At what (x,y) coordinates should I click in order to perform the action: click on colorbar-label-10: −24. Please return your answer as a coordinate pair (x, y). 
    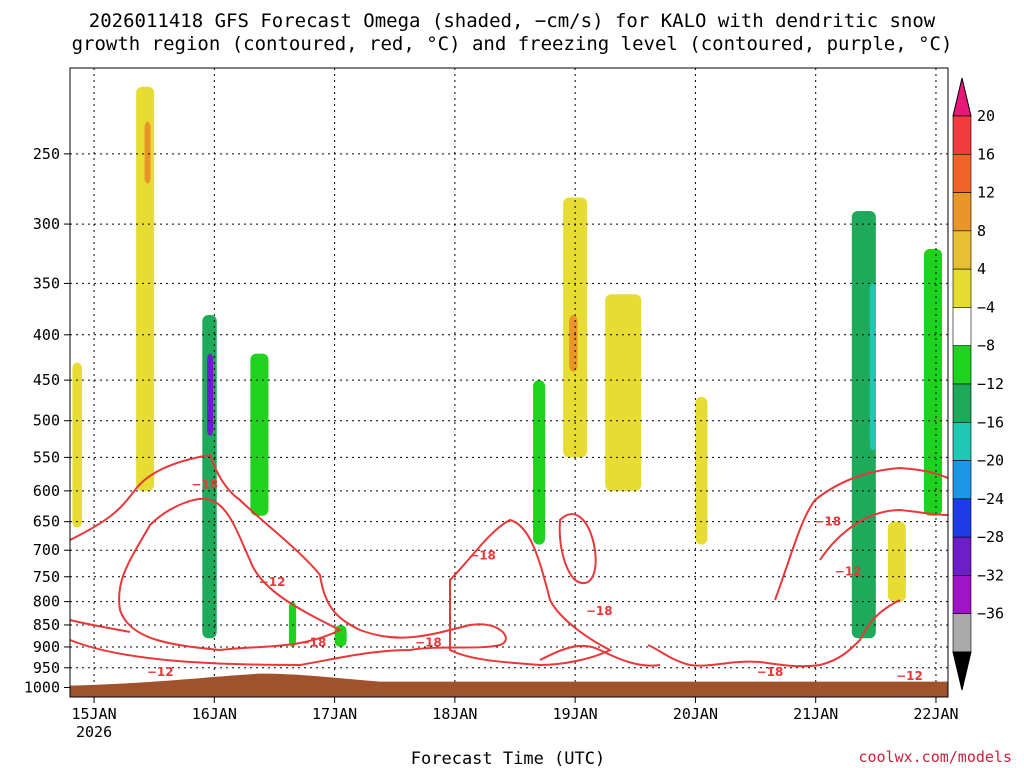
    Looking at the image, I should click on (990, 499).